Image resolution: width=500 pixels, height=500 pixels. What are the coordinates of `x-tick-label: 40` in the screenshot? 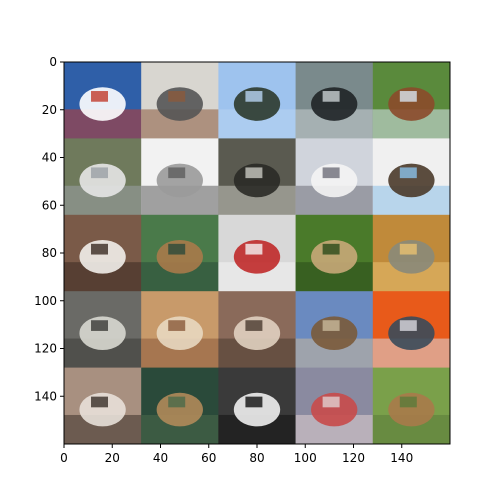 It's located at (160, 458).